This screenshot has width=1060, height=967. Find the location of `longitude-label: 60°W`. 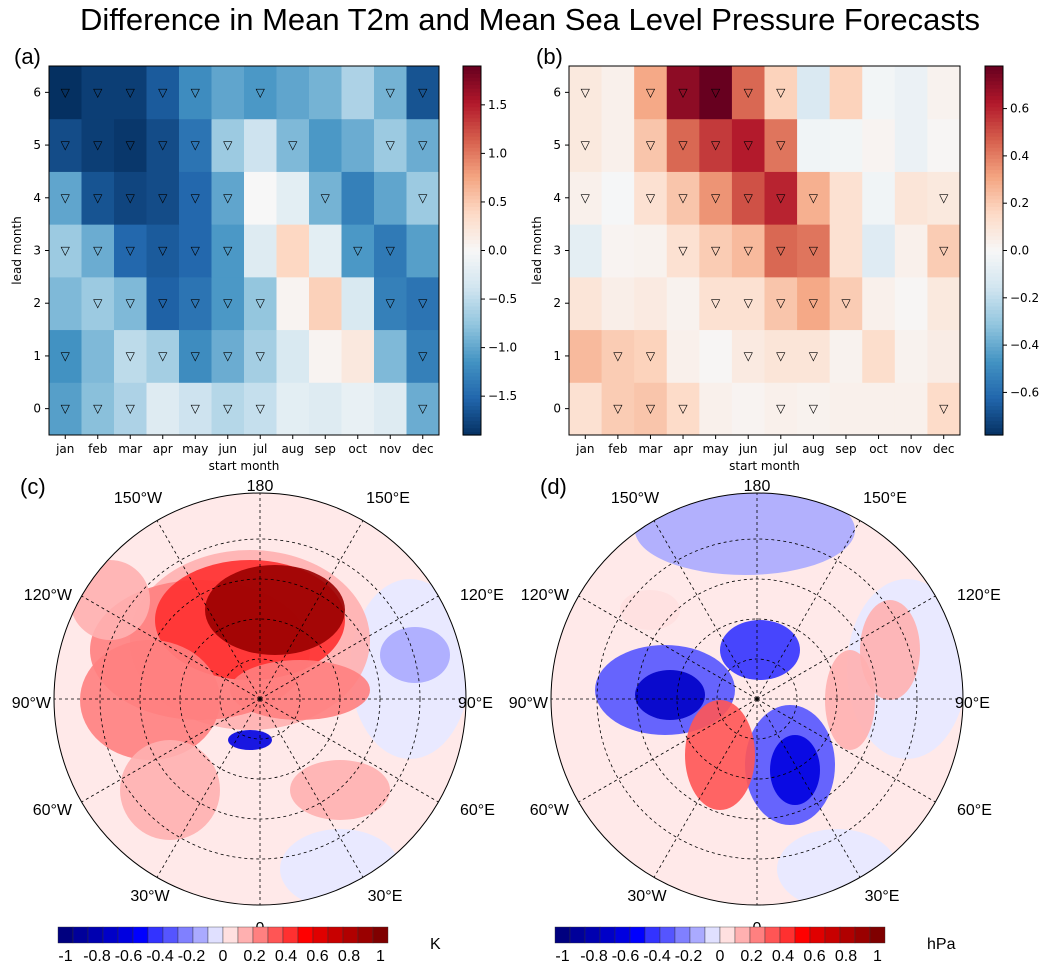

longitude-label: 60°W is located at coordinates (53, 810).